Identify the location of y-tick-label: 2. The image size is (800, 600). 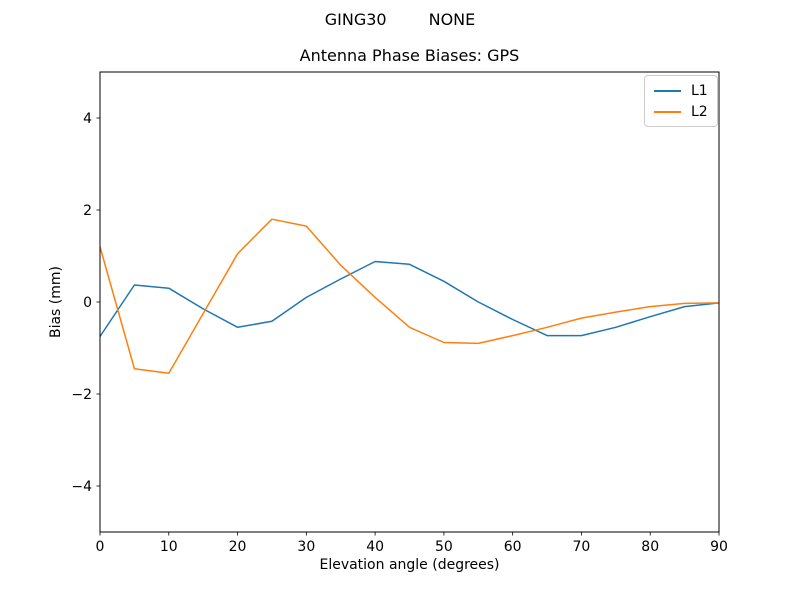
(87, 211).